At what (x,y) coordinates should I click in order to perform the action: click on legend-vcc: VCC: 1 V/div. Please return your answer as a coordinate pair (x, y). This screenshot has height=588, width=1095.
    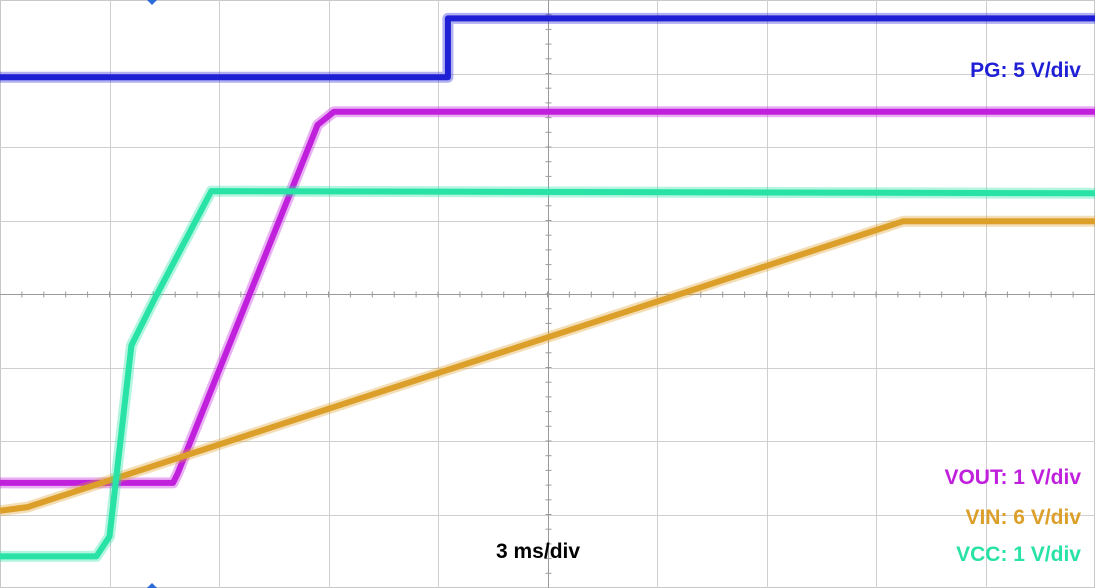
    Looking at the image, I should click on (1018, 554).